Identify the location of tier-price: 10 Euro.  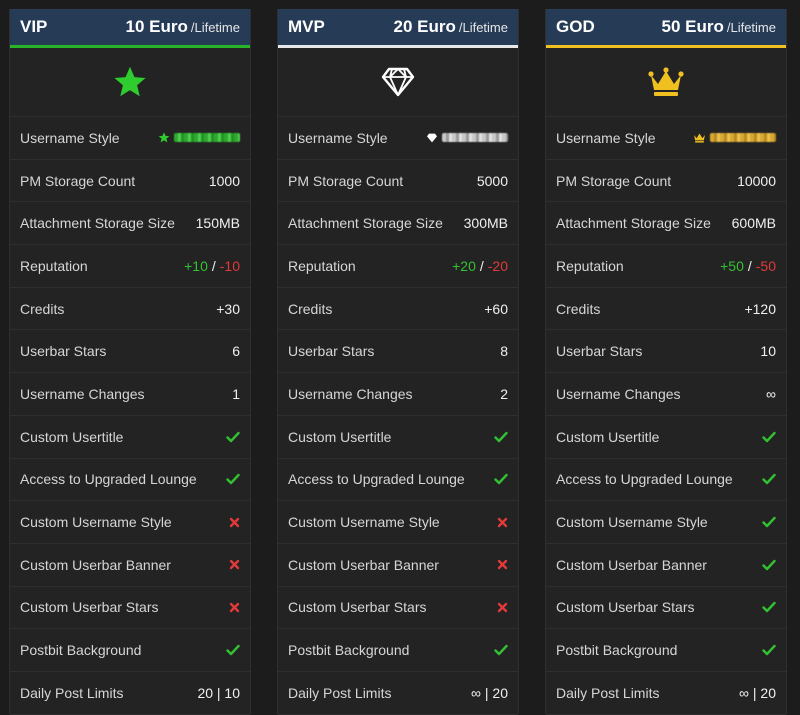
(156, 26).